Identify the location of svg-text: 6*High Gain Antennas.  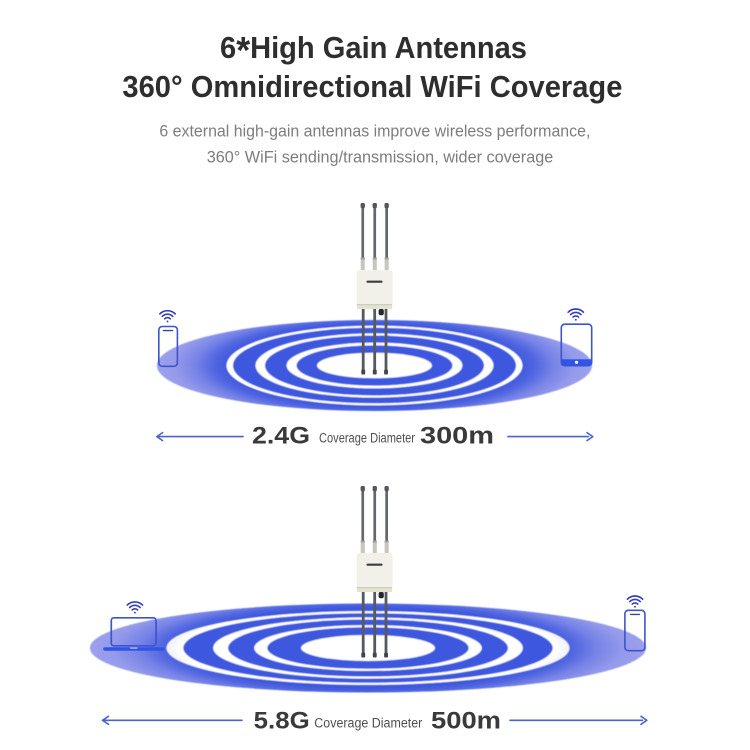
(373, 51).